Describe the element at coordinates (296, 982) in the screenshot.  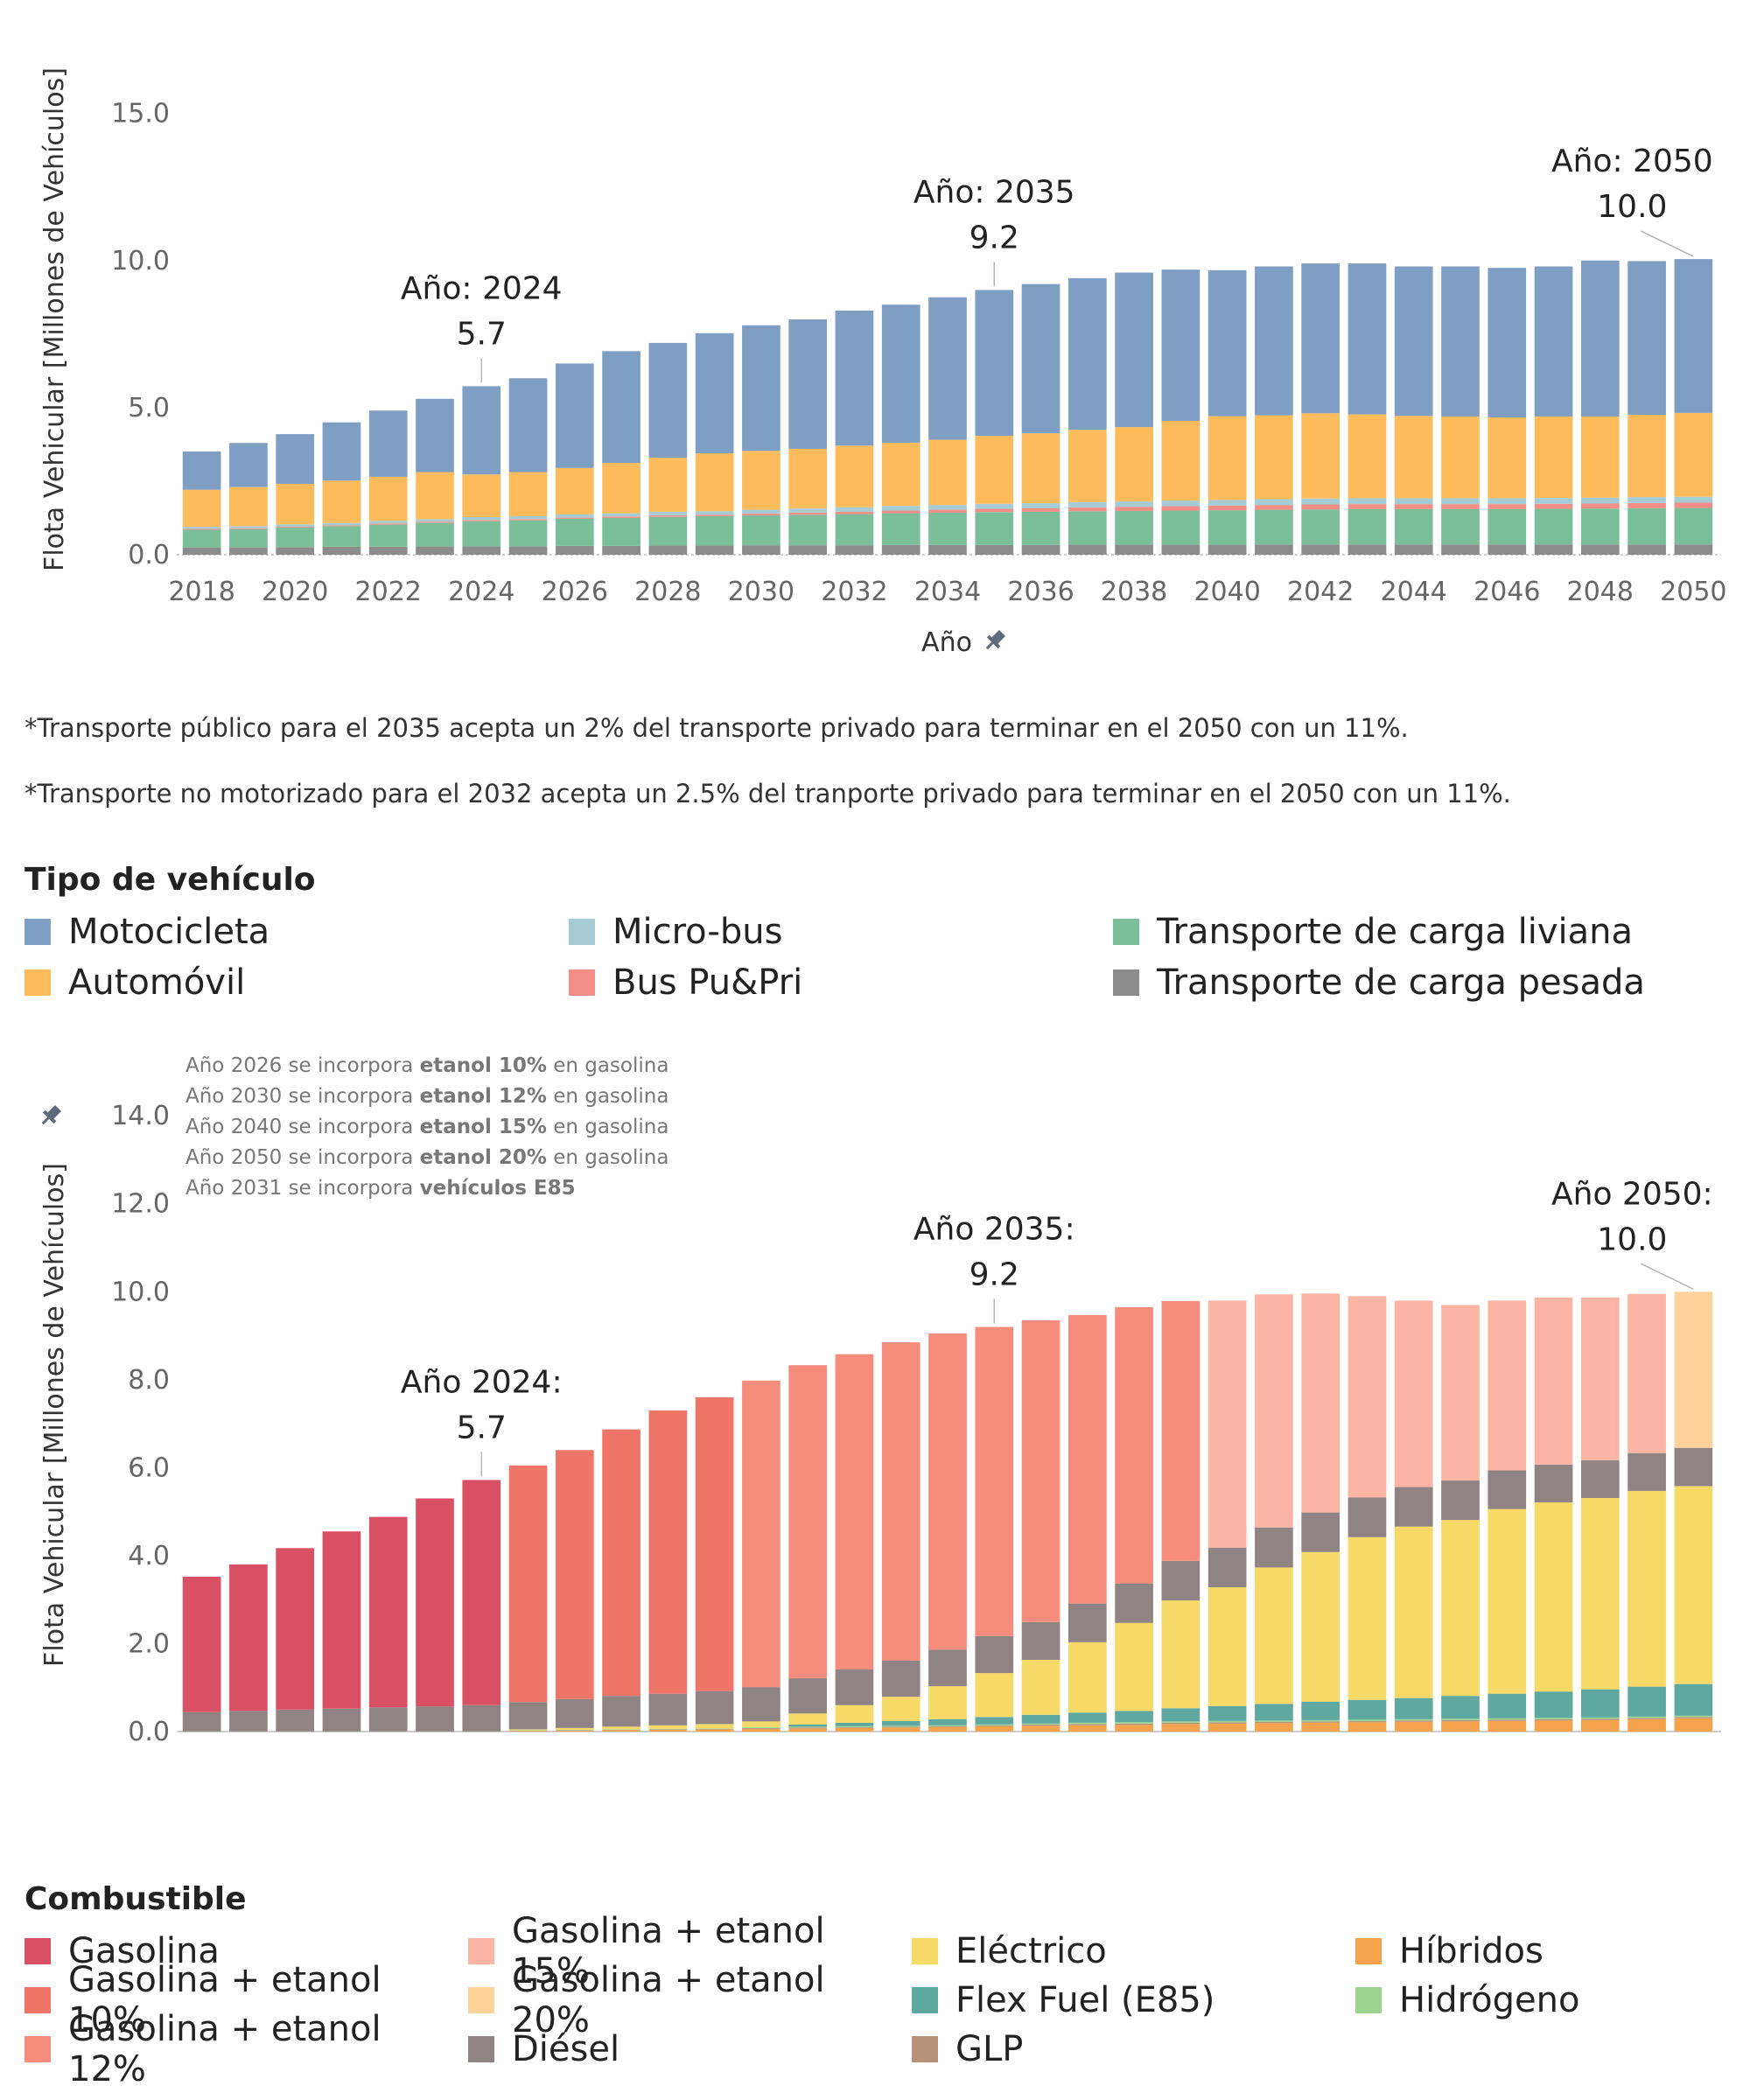
I see `legend-item-automovil: Automóvil` at that location.